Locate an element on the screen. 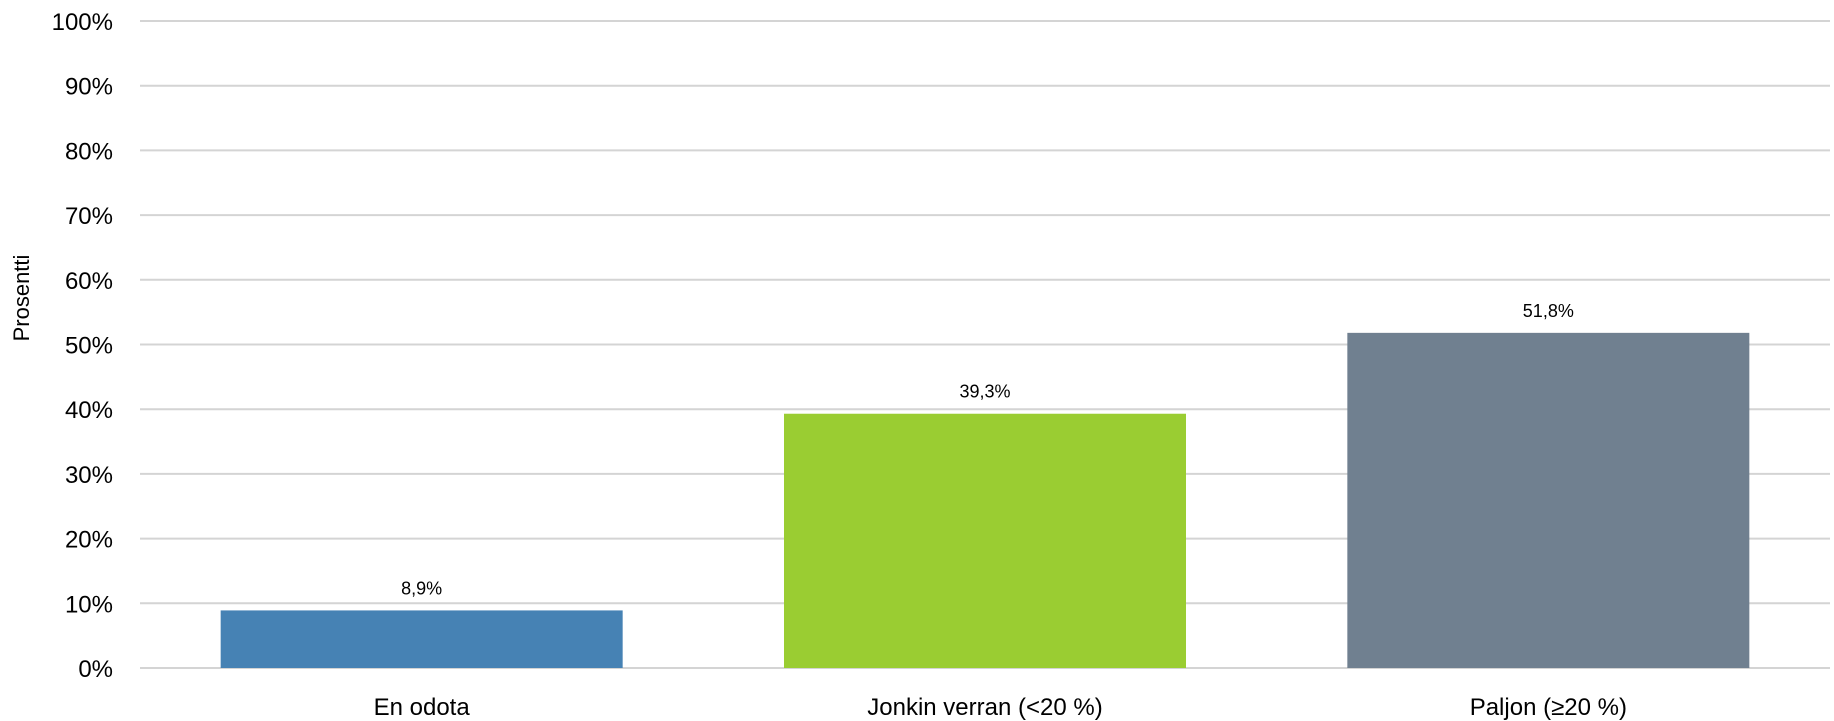 The width and height of the screenshot is (1834, 721). y-axis-tick-labels: 0% 10% 20% 30% 40% 50% 60% 70% 80% 90% 100% is located at coordinates (82, 346).